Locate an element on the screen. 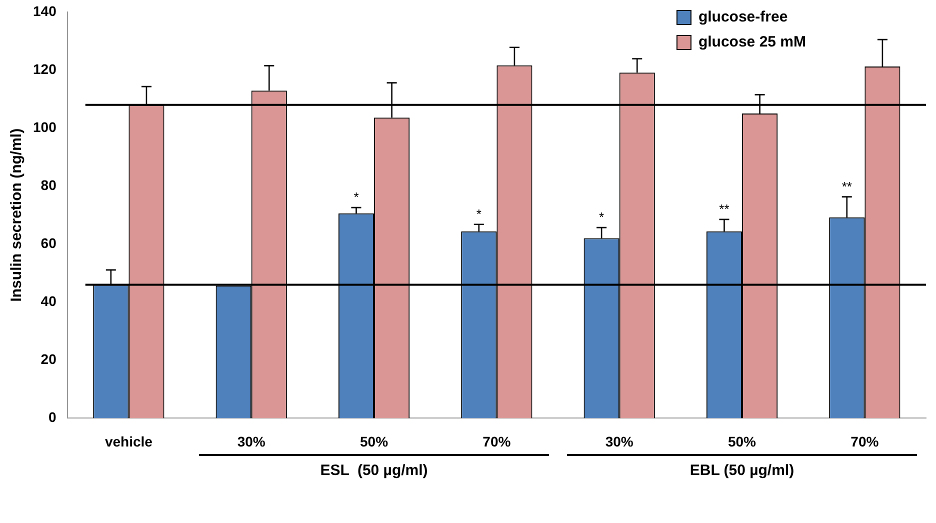  y-tick-label: 20 is located at coordinates (48, 359).